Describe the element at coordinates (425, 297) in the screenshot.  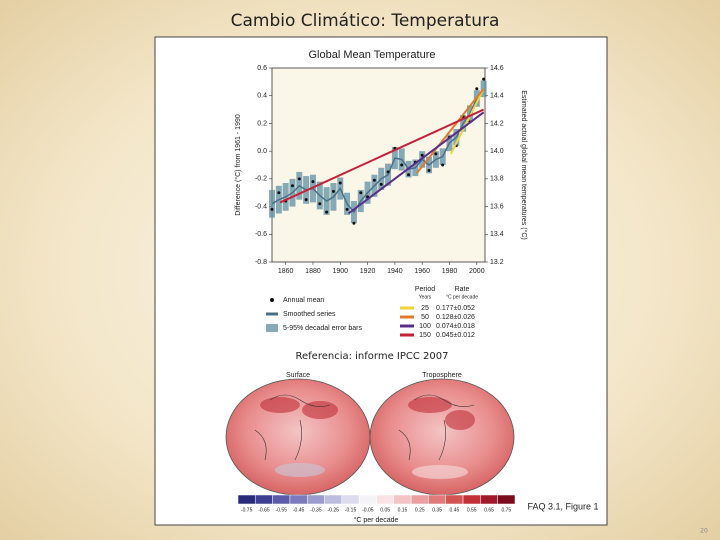
I see `table-subheader: Years` at that location.